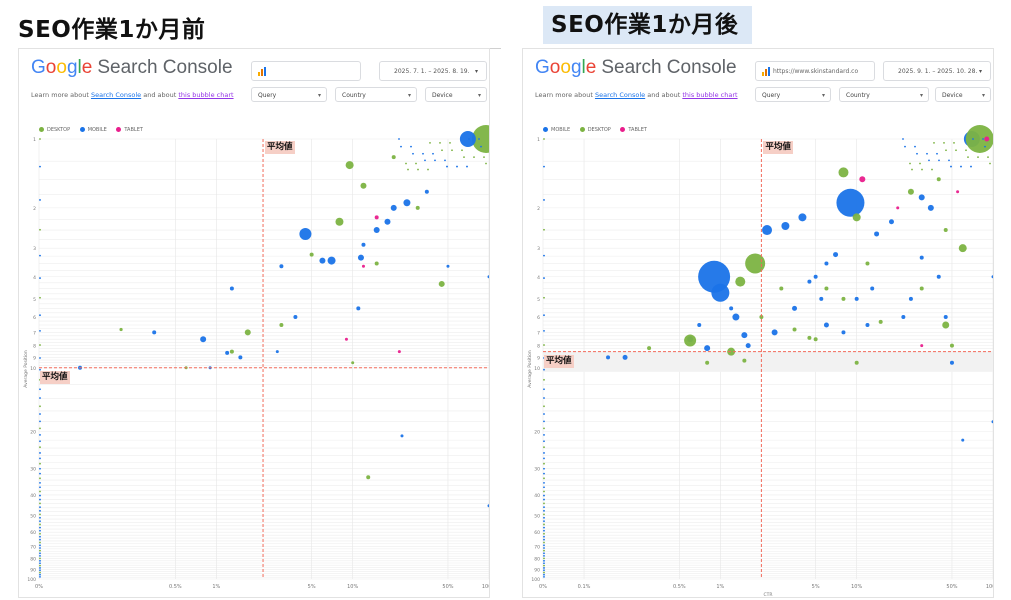 The width and height of the screenshot is (1011, 600). I want to click on property-selector: https://www.skinstandard.co, so click(815, 71).